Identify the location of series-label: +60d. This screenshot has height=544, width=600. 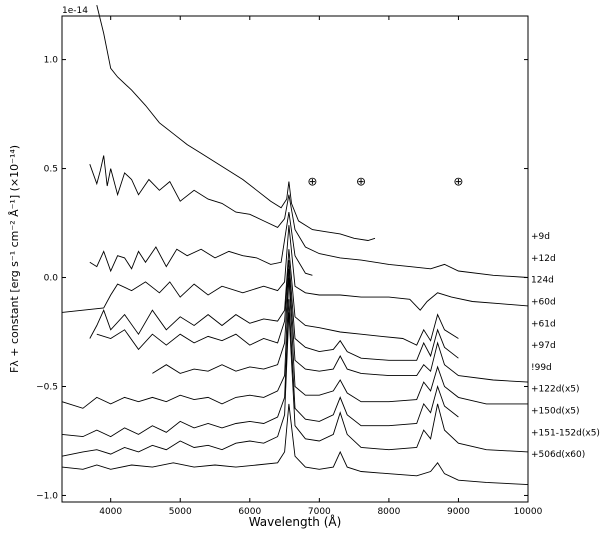
(543, 302).